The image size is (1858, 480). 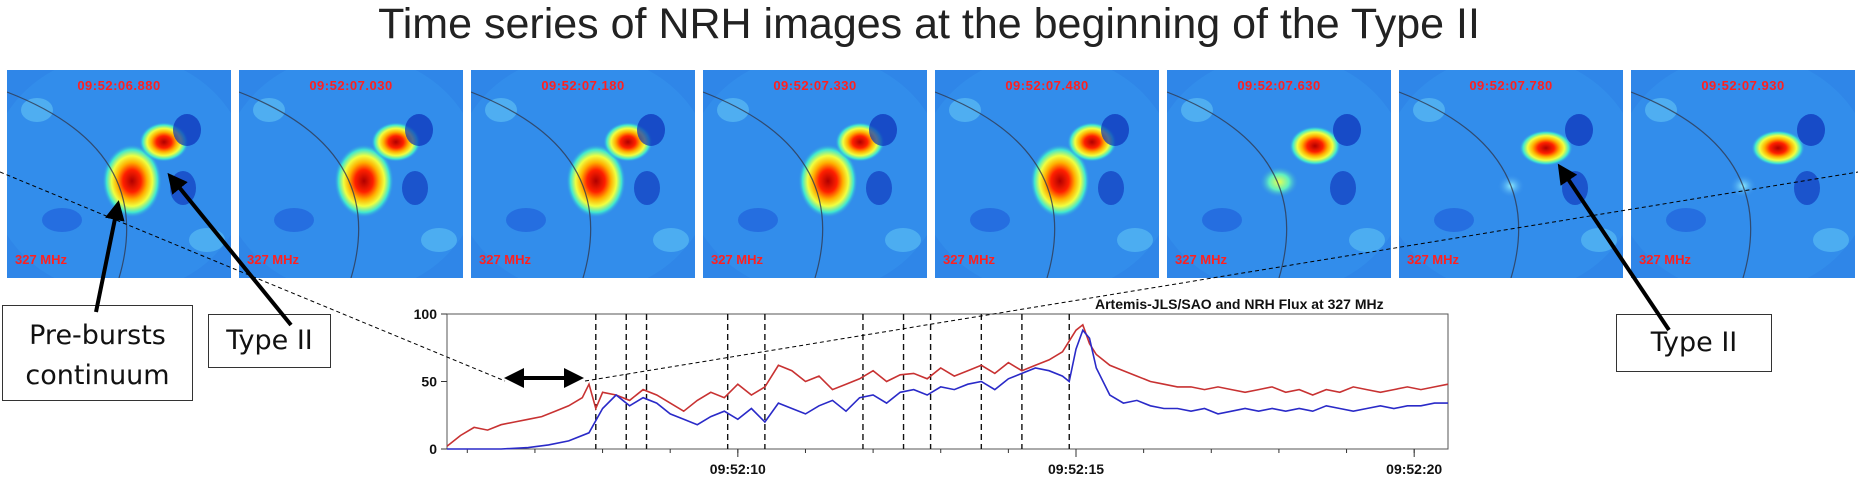 I want to click on red-flux-series, so click(x=947, y=385).